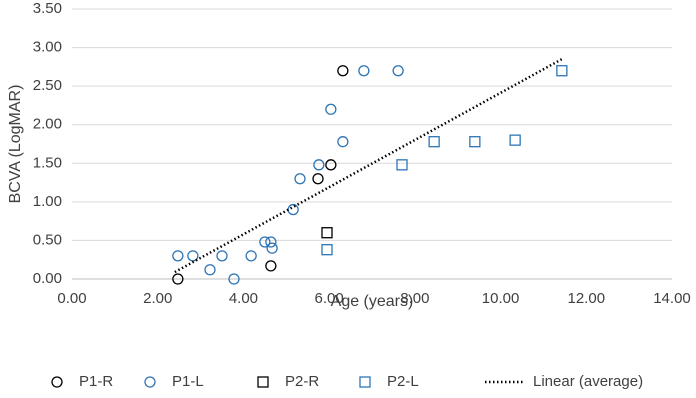  What do you see at coordinates (47, 85) in the screenshot?
I see `y-tick-label: 2.50` at bounding box center [47, 85].